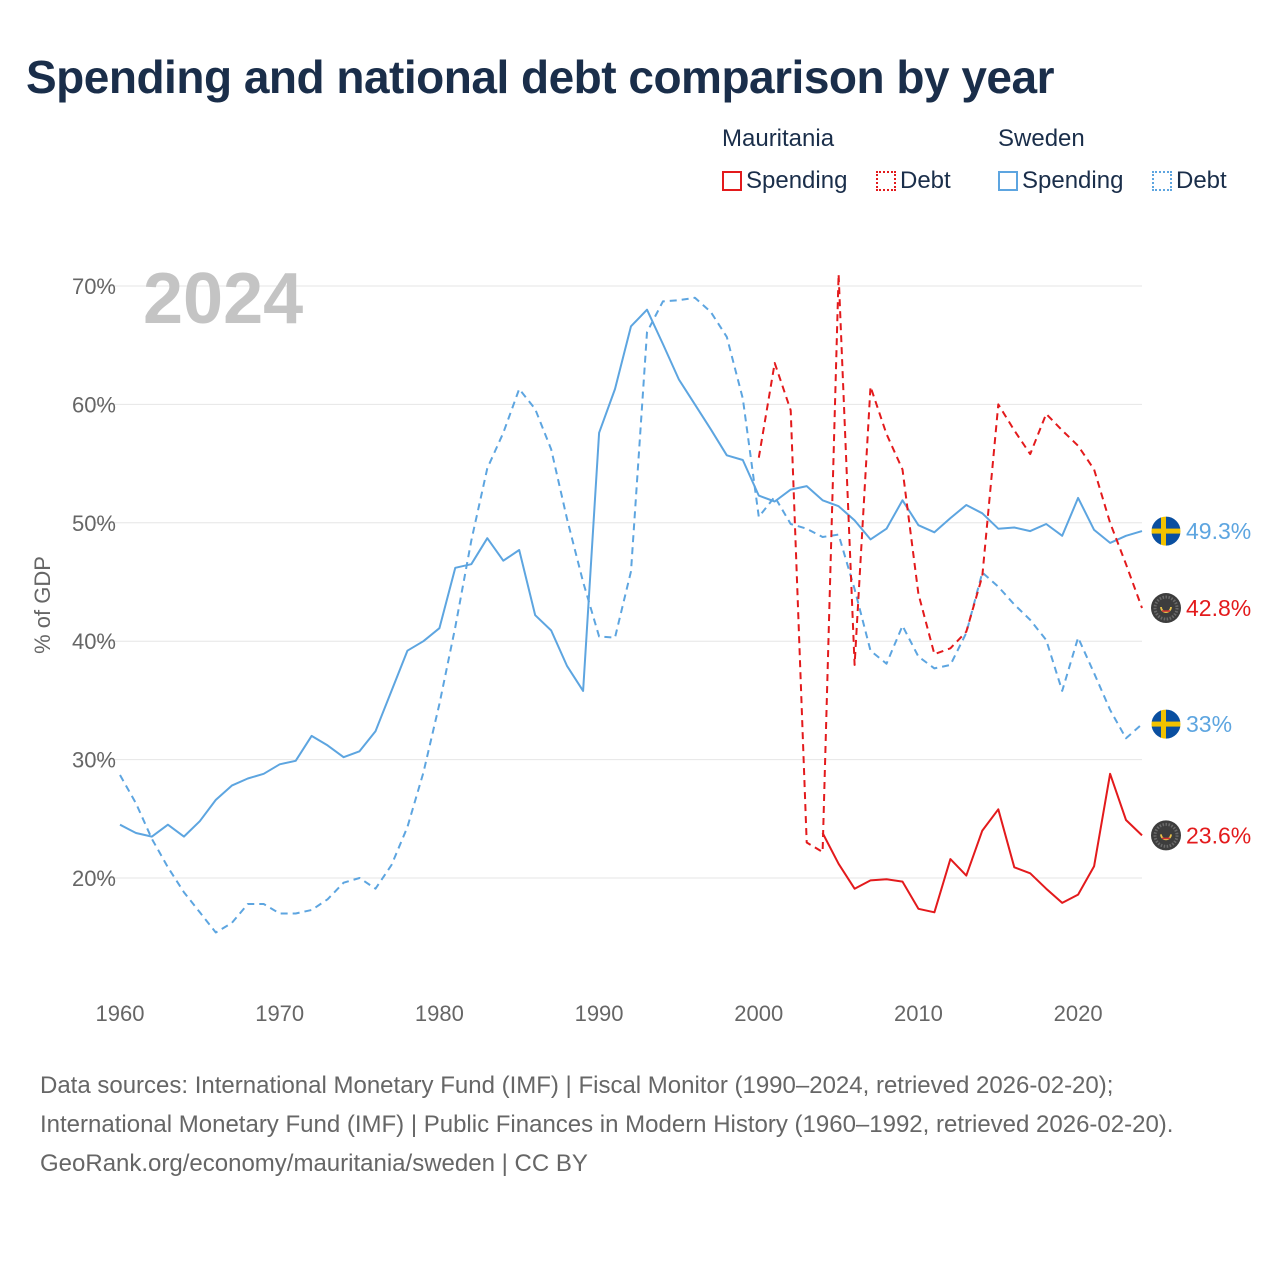  Describe the element at coordinates (1209, 724) in the screenshot. I see `end-value-label: 33%` at that location.